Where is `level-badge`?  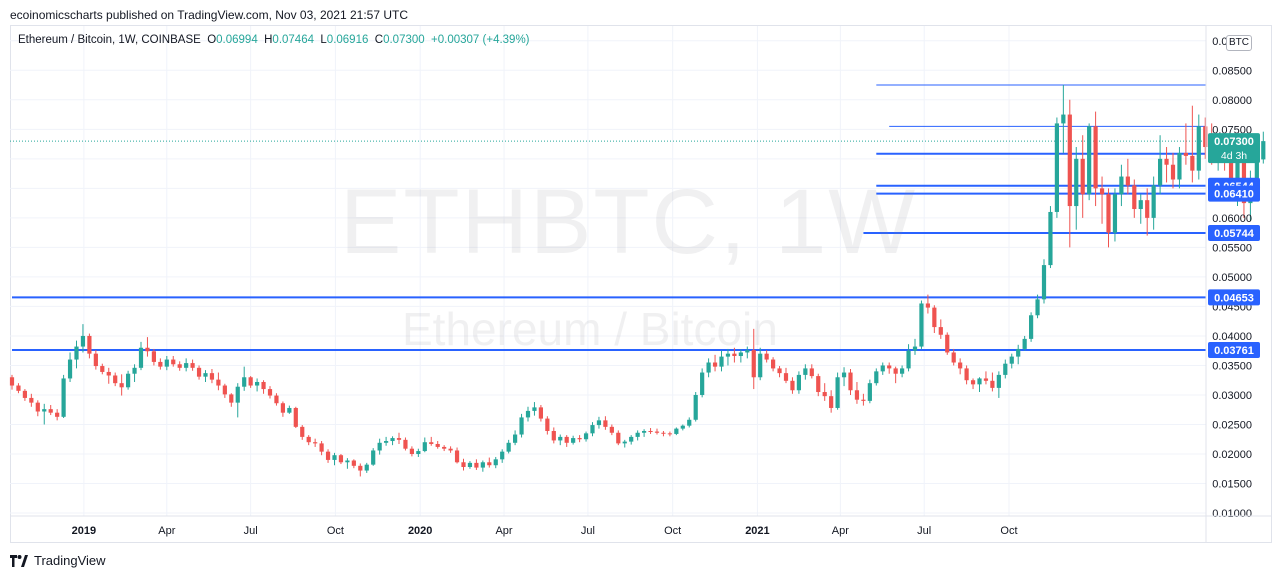
level-badge is located at coordinates (1234, 350).